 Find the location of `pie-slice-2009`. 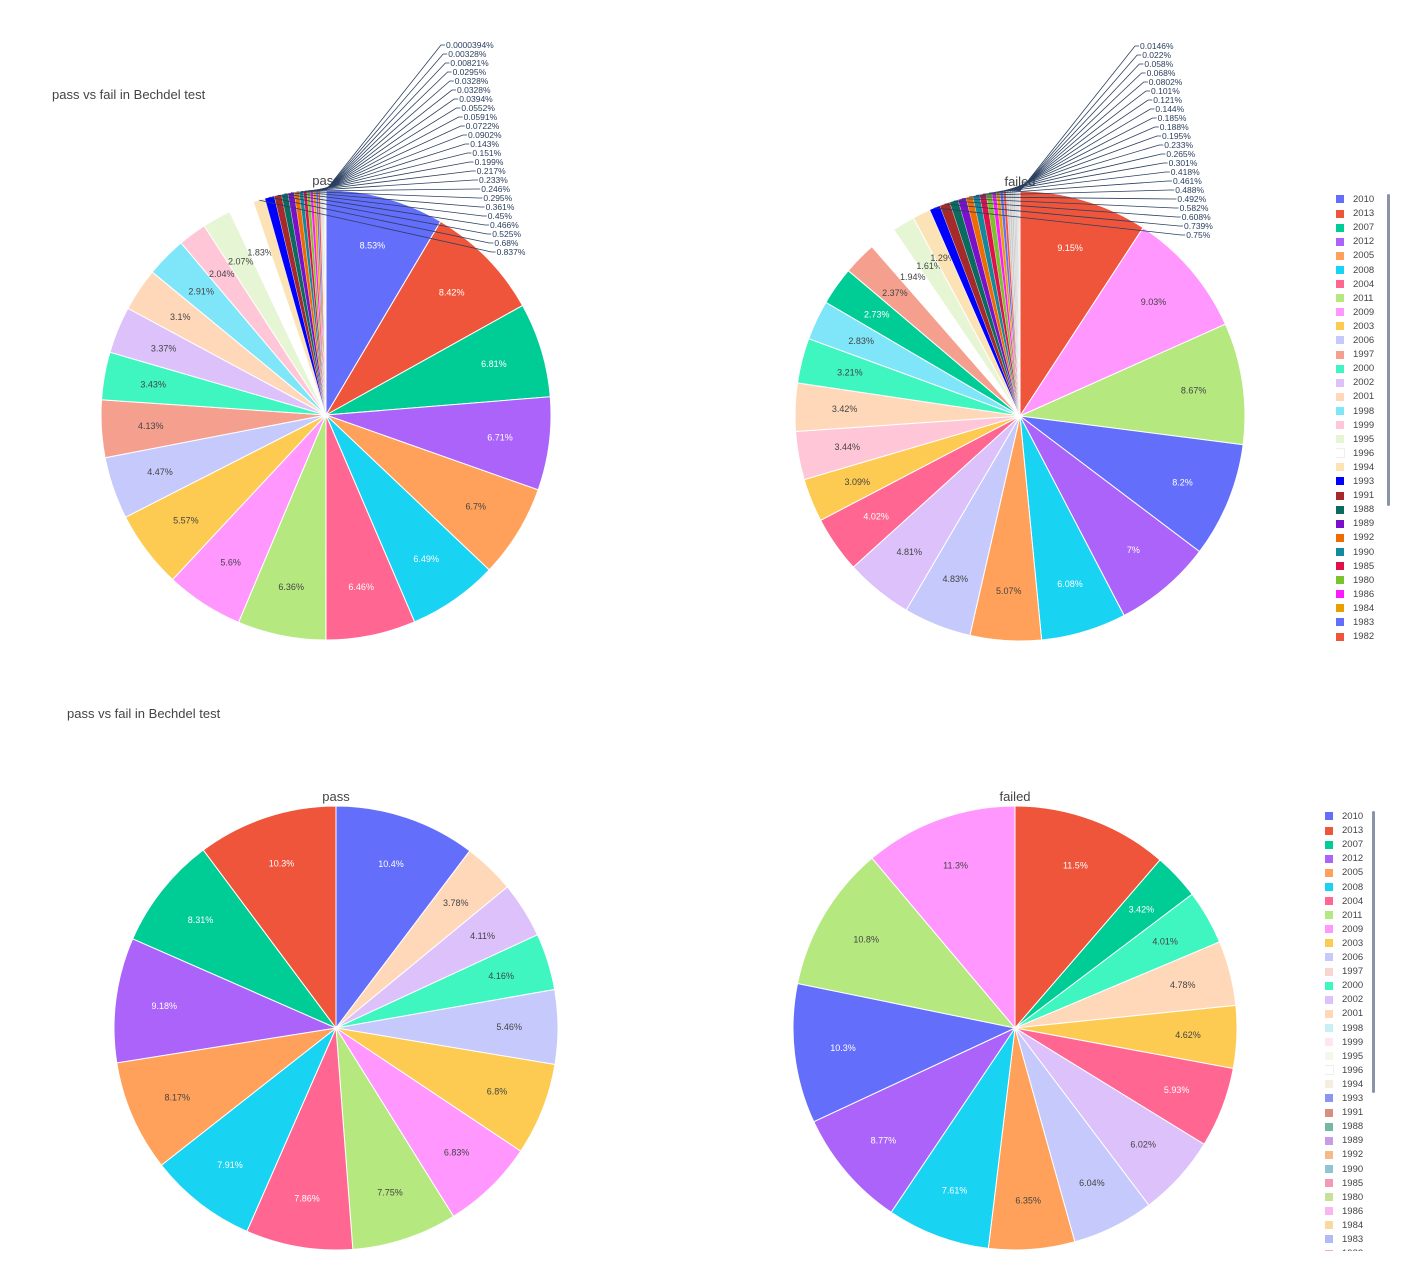

pie-slice-2009 is located at coordinates (943, 917).